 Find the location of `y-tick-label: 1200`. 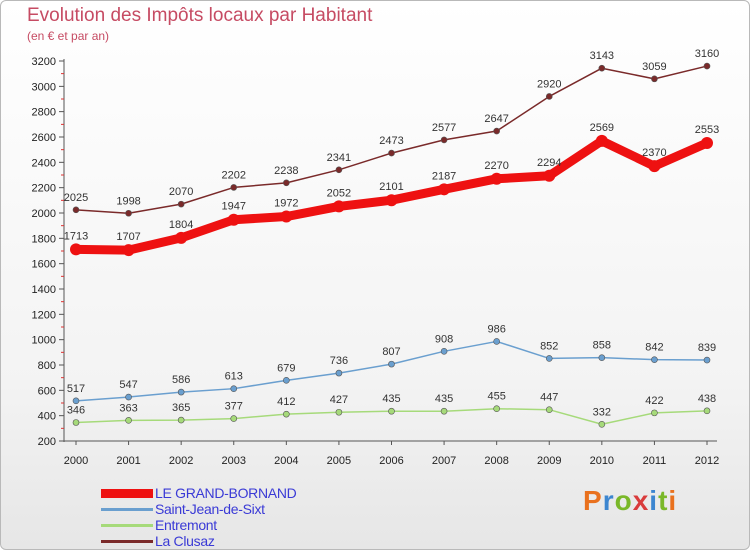

y-tick-label: 1200 is located at coordinates (44, 315).